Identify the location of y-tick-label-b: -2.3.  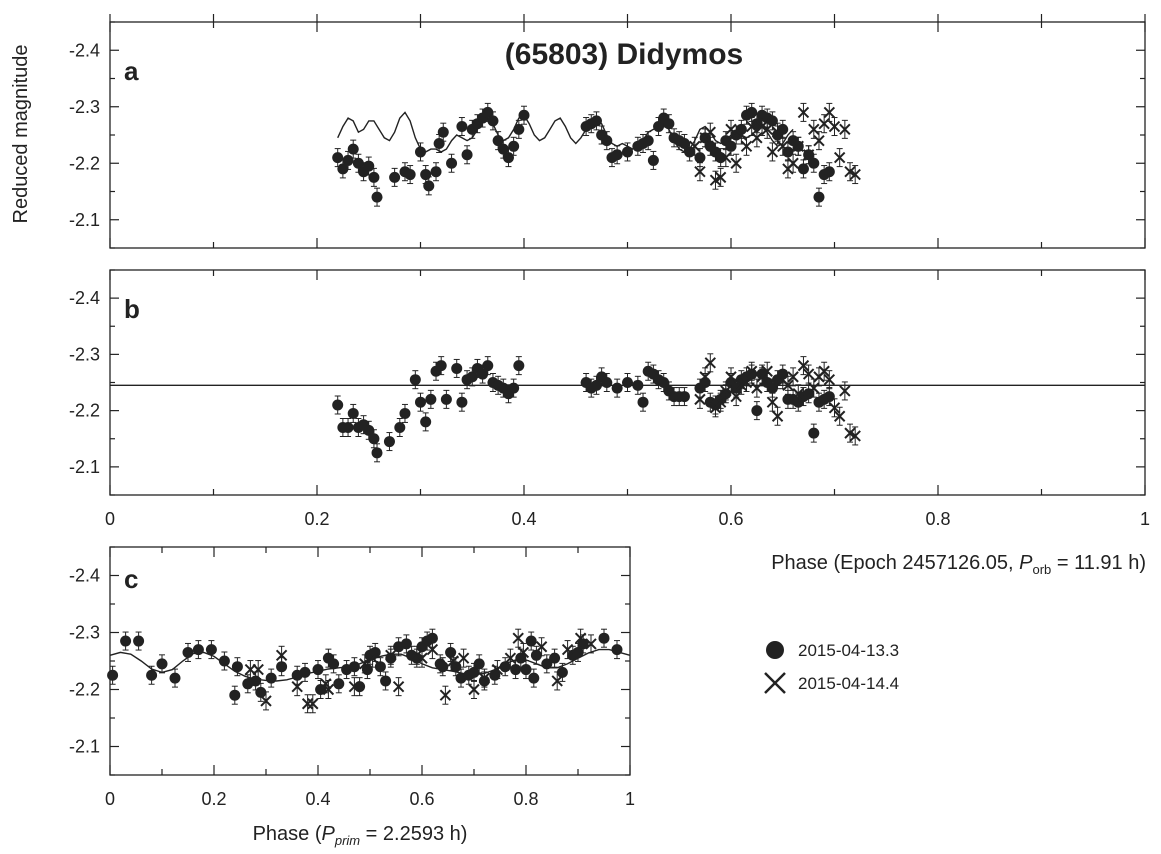
(84, 354).